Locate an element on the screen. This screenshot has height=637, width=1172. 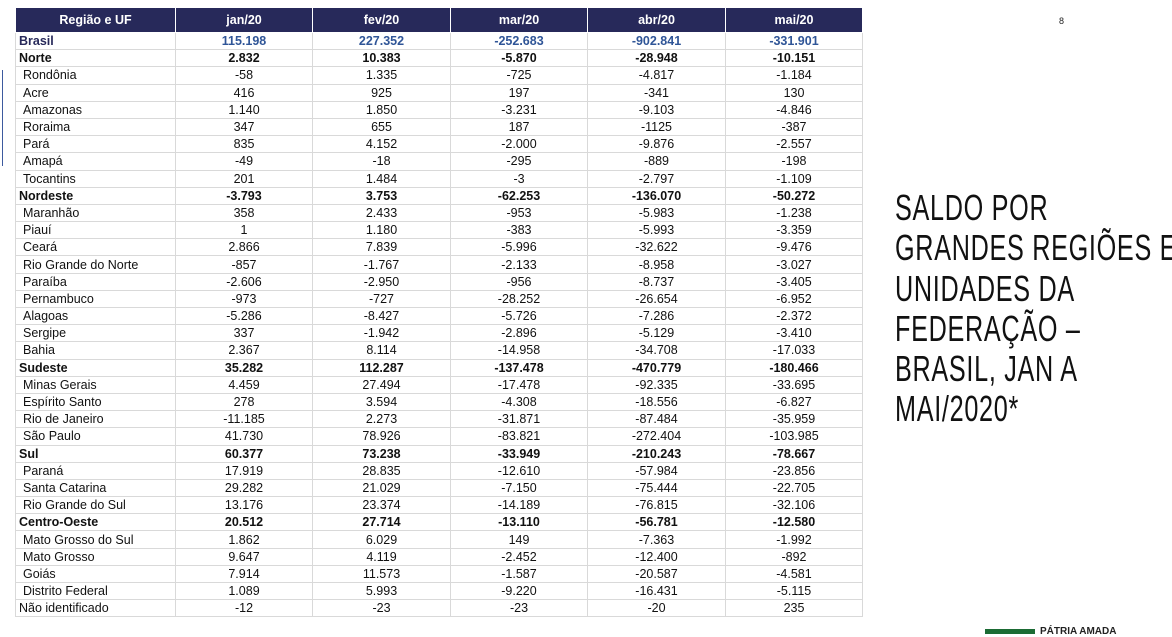
value-cell: -23.856 is located at coordinates (794, 470).